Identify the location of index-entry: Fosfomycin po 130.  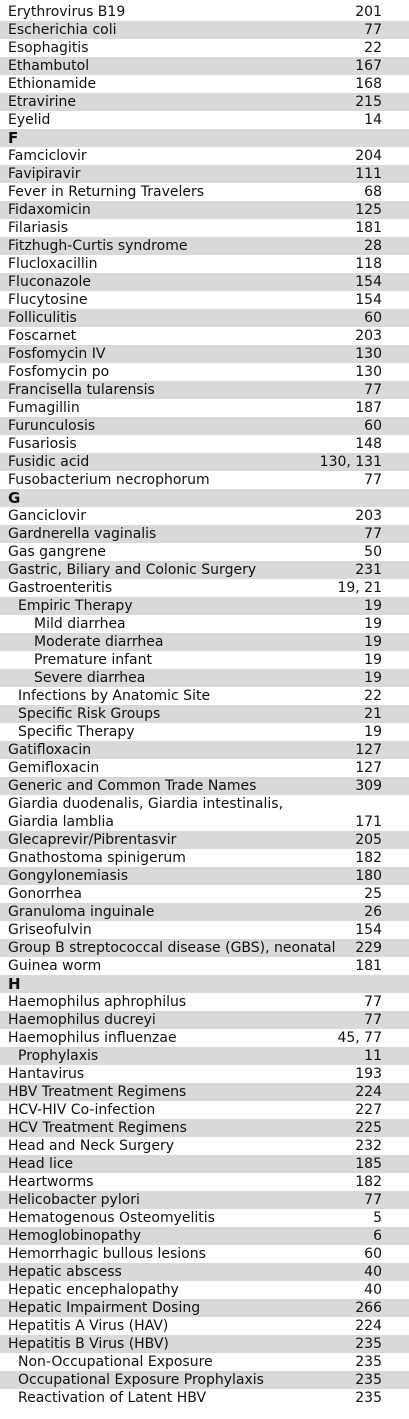
(204, 372).